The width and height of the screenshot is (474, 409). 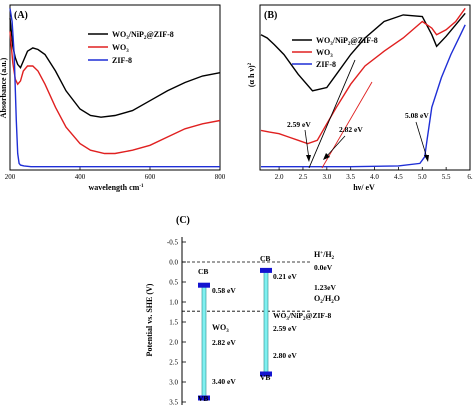 What do you see at coordinates (303, 177) in the screenshot?
I see `panel-b-x-tick-label: 2.5` at bounding box center [303, 177].